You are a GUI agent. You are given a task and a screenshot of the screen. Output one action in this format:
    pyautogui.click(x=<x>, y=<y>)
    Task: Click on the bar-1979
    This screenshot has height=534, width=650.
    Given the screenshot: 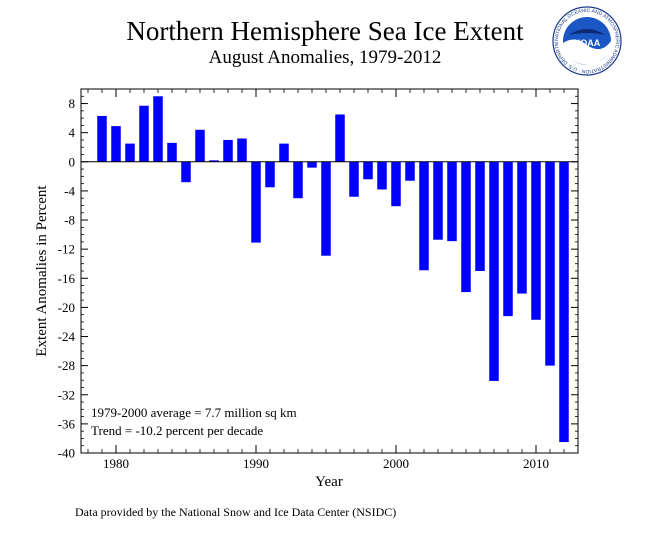 What is the action you would take?
    pyautogui.click(x=102, y=138)
    